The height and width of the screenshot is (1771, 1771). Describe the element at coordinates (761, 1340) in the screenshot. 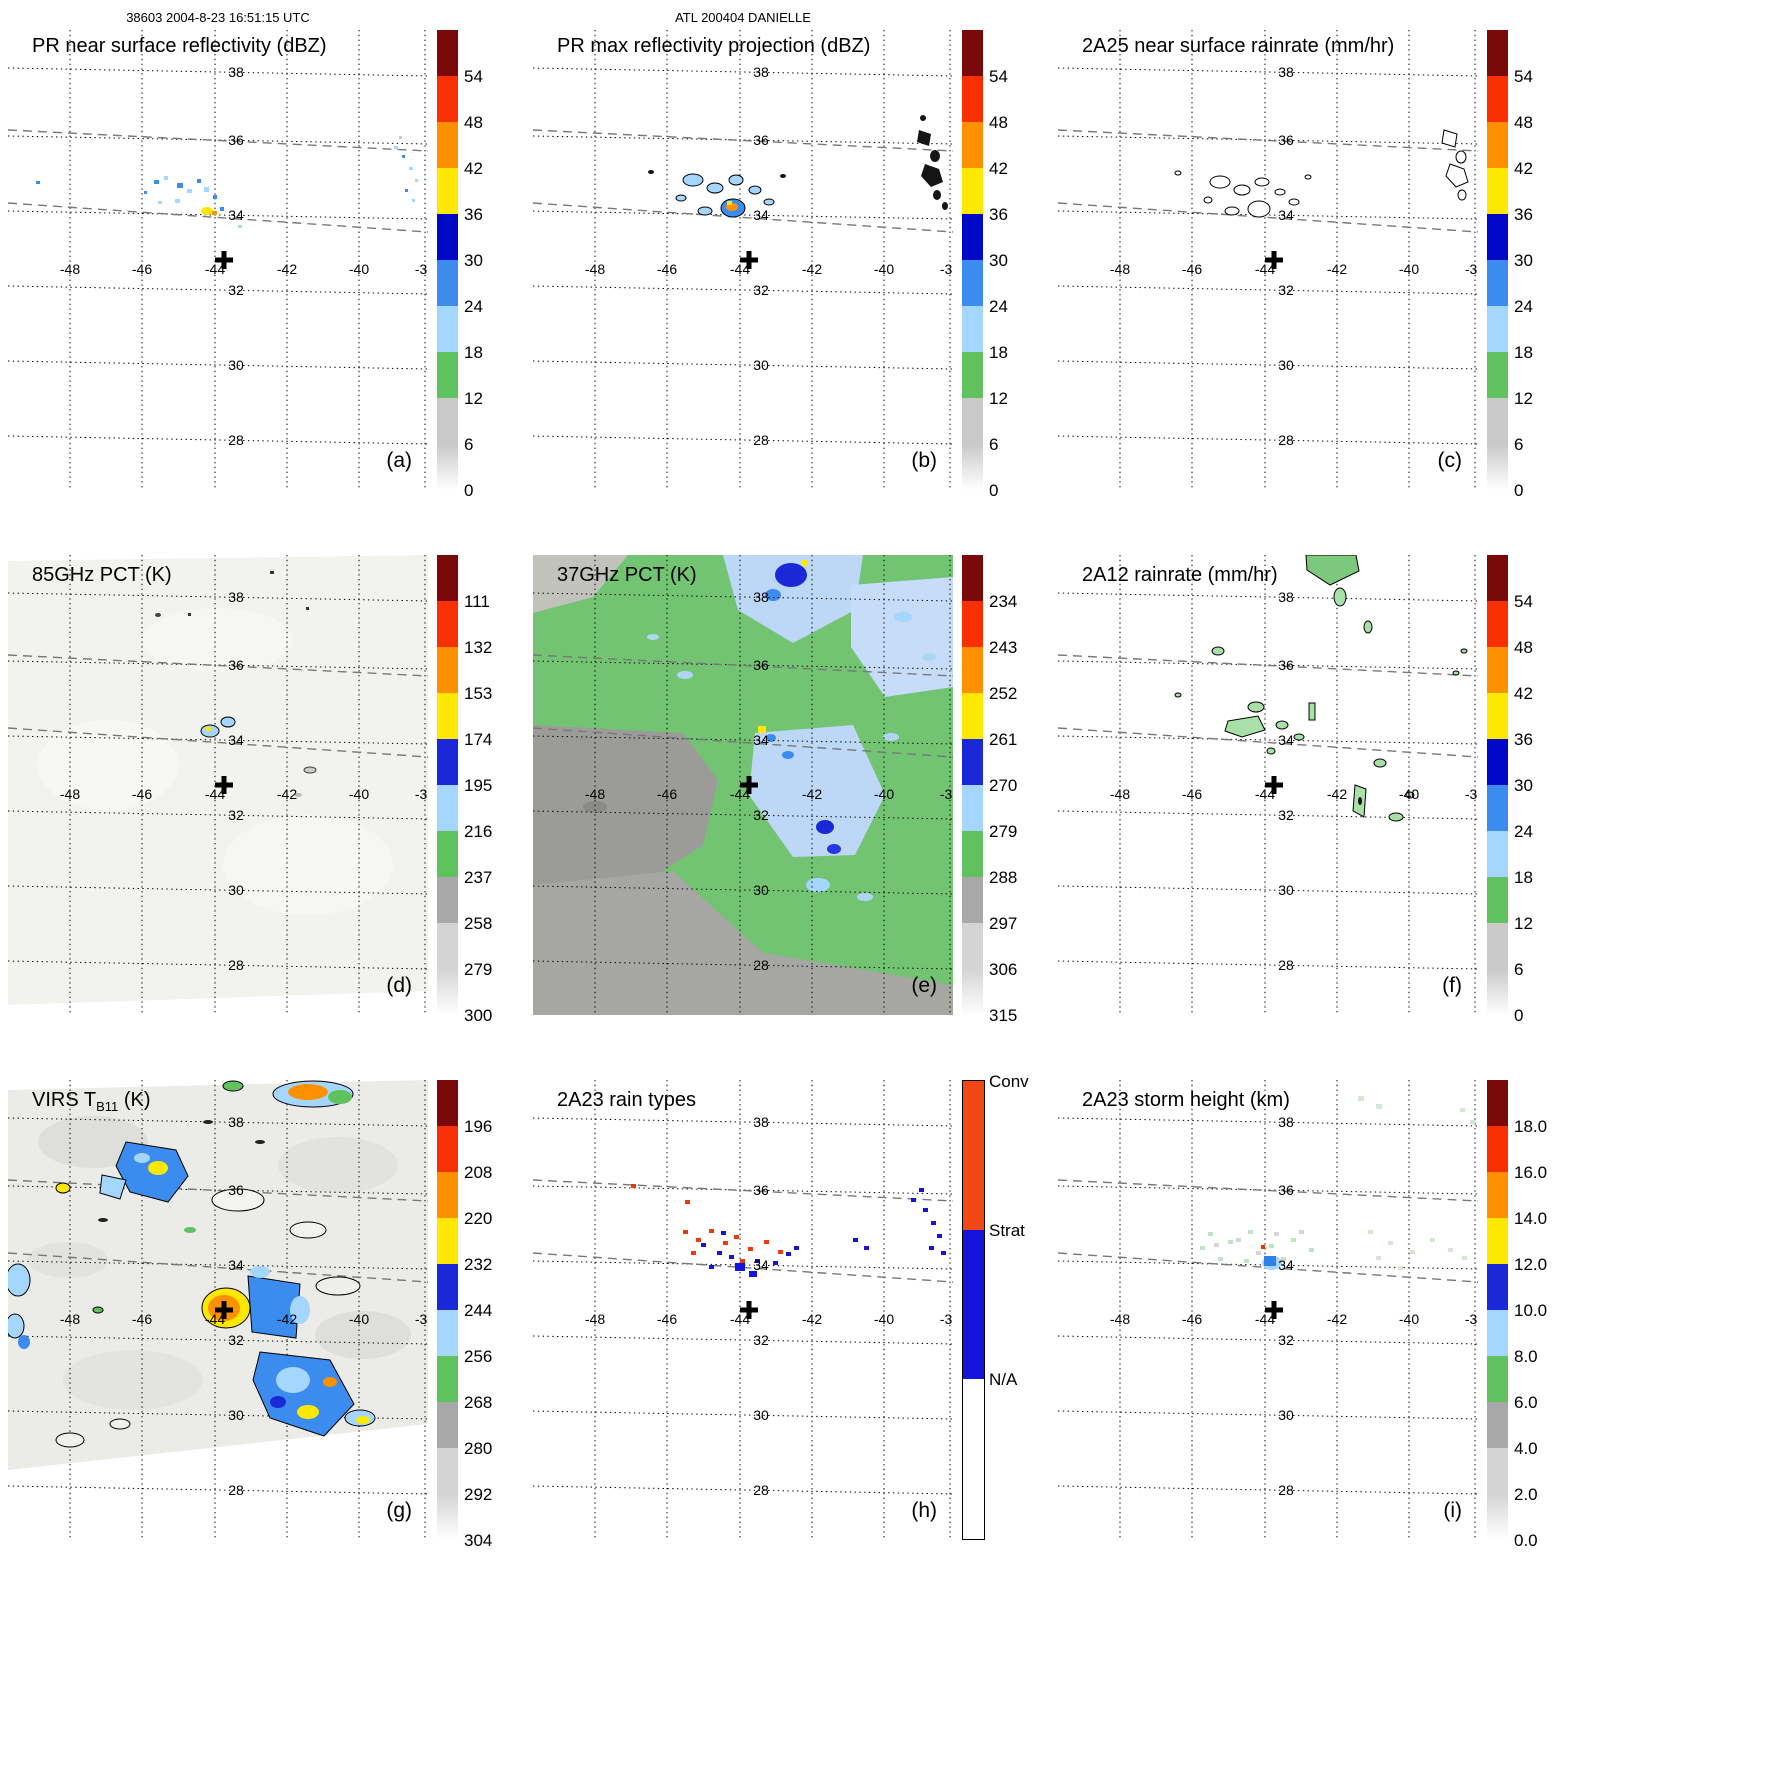

I see `latitude-label: 32` at that location.